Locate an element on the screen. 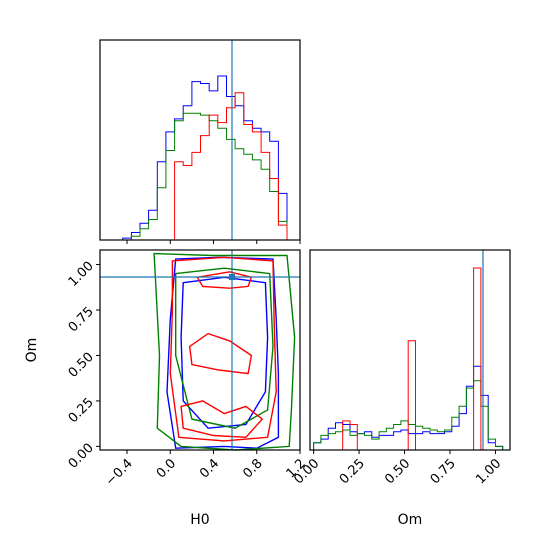  om-x-tick-label-4: 1.00 is located at coordinates (488, 471).